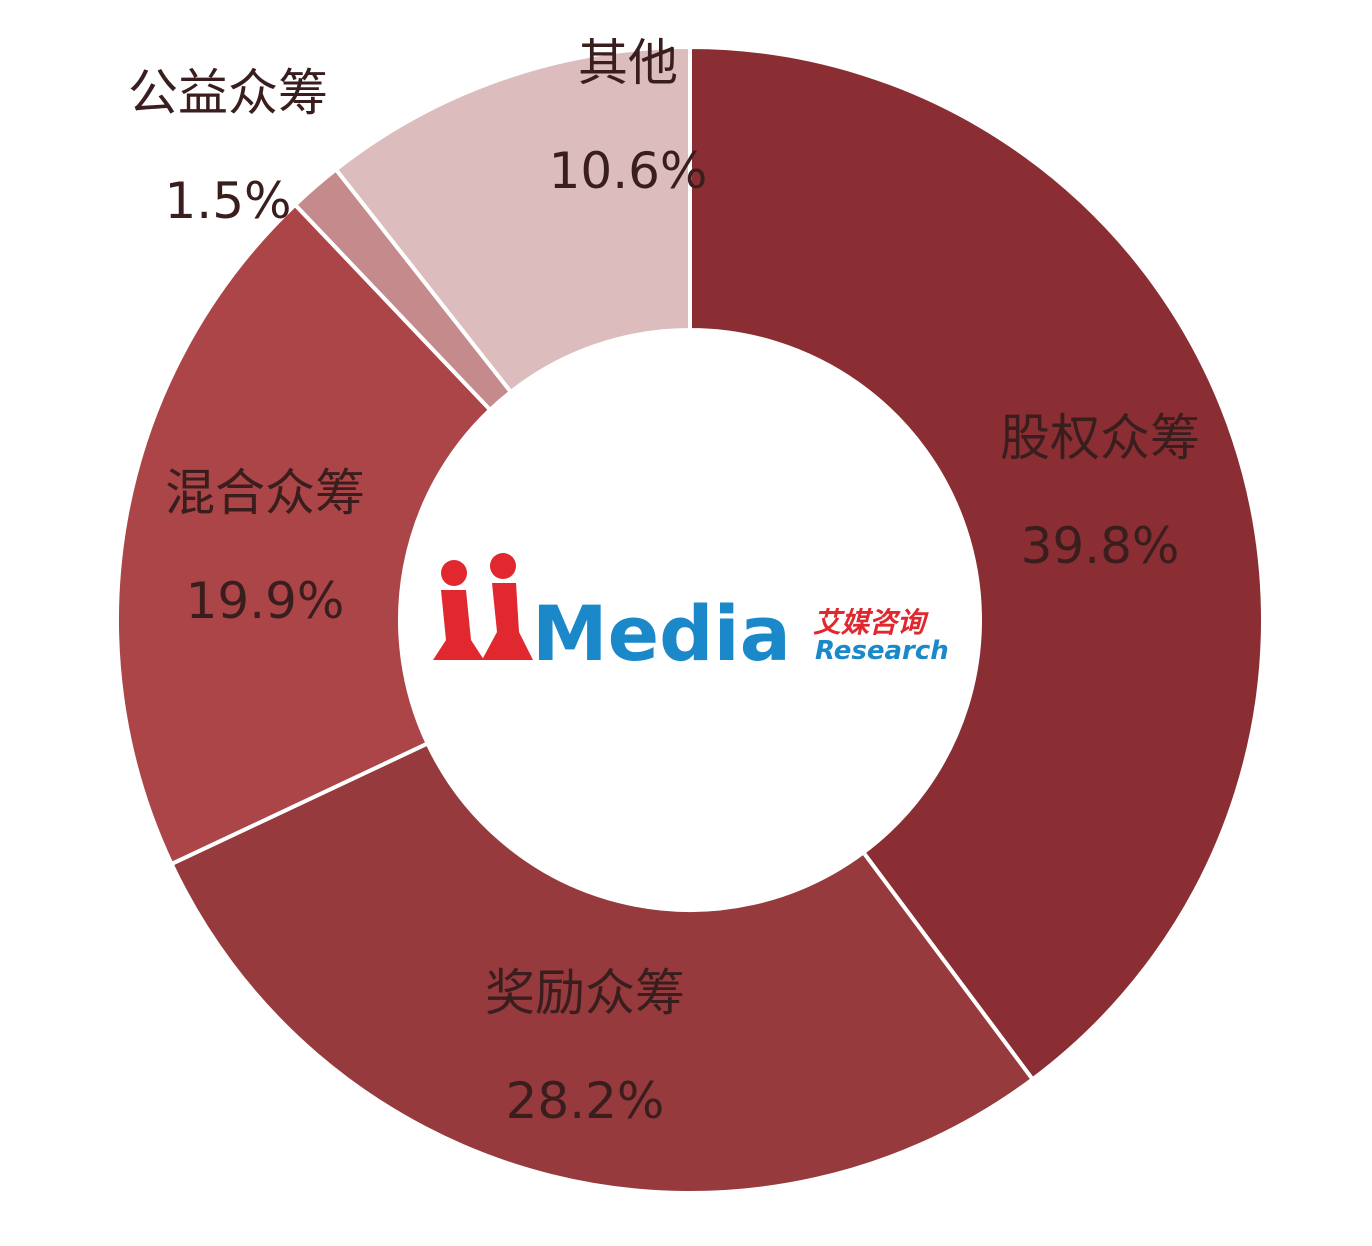 The width and height of the screenshot is (1372, 1246). I want to click on slice-label: 股权众筹, so click(1100, 438).